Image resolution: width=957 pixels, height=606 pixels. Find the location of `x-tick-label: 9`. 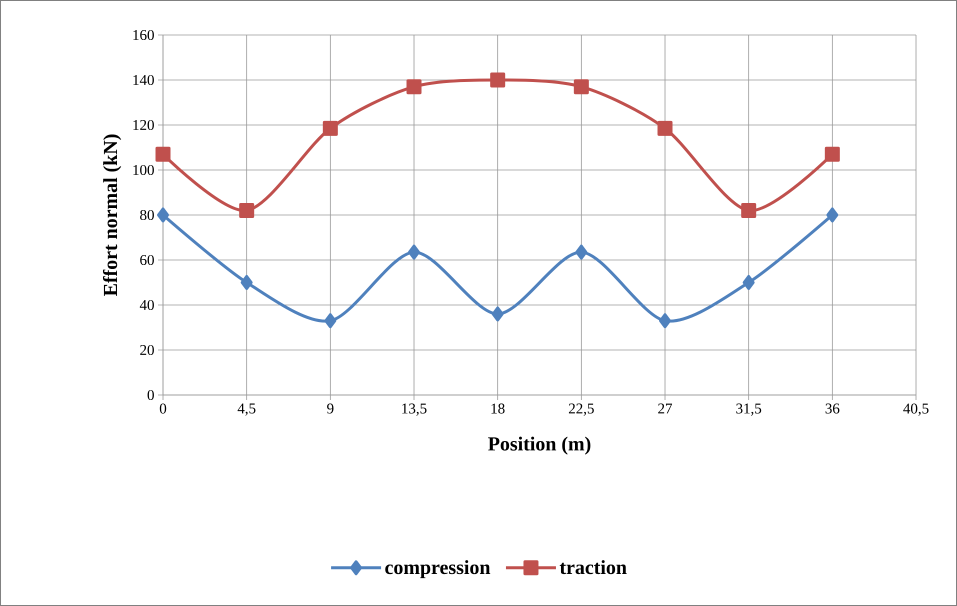

x-tick-label: 9 is located at coordinates (330, 409).